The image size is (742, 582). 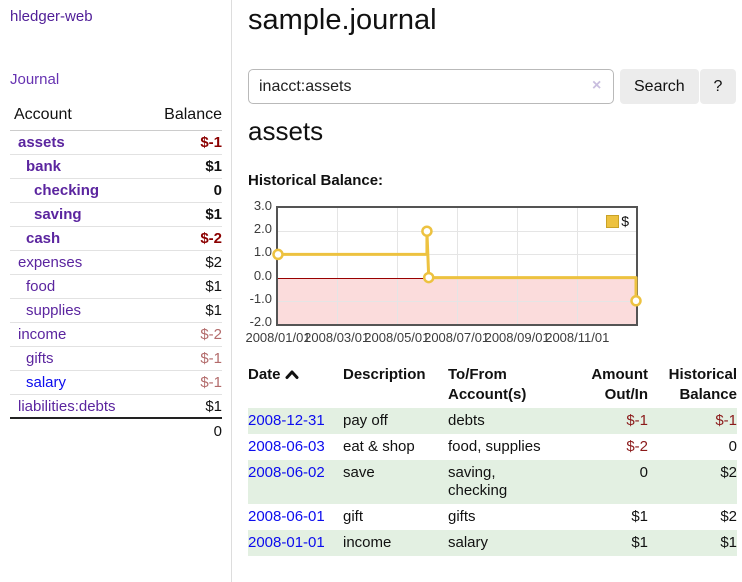 I want to click on clear-search-icon: ×, so click(x=597, y=85).